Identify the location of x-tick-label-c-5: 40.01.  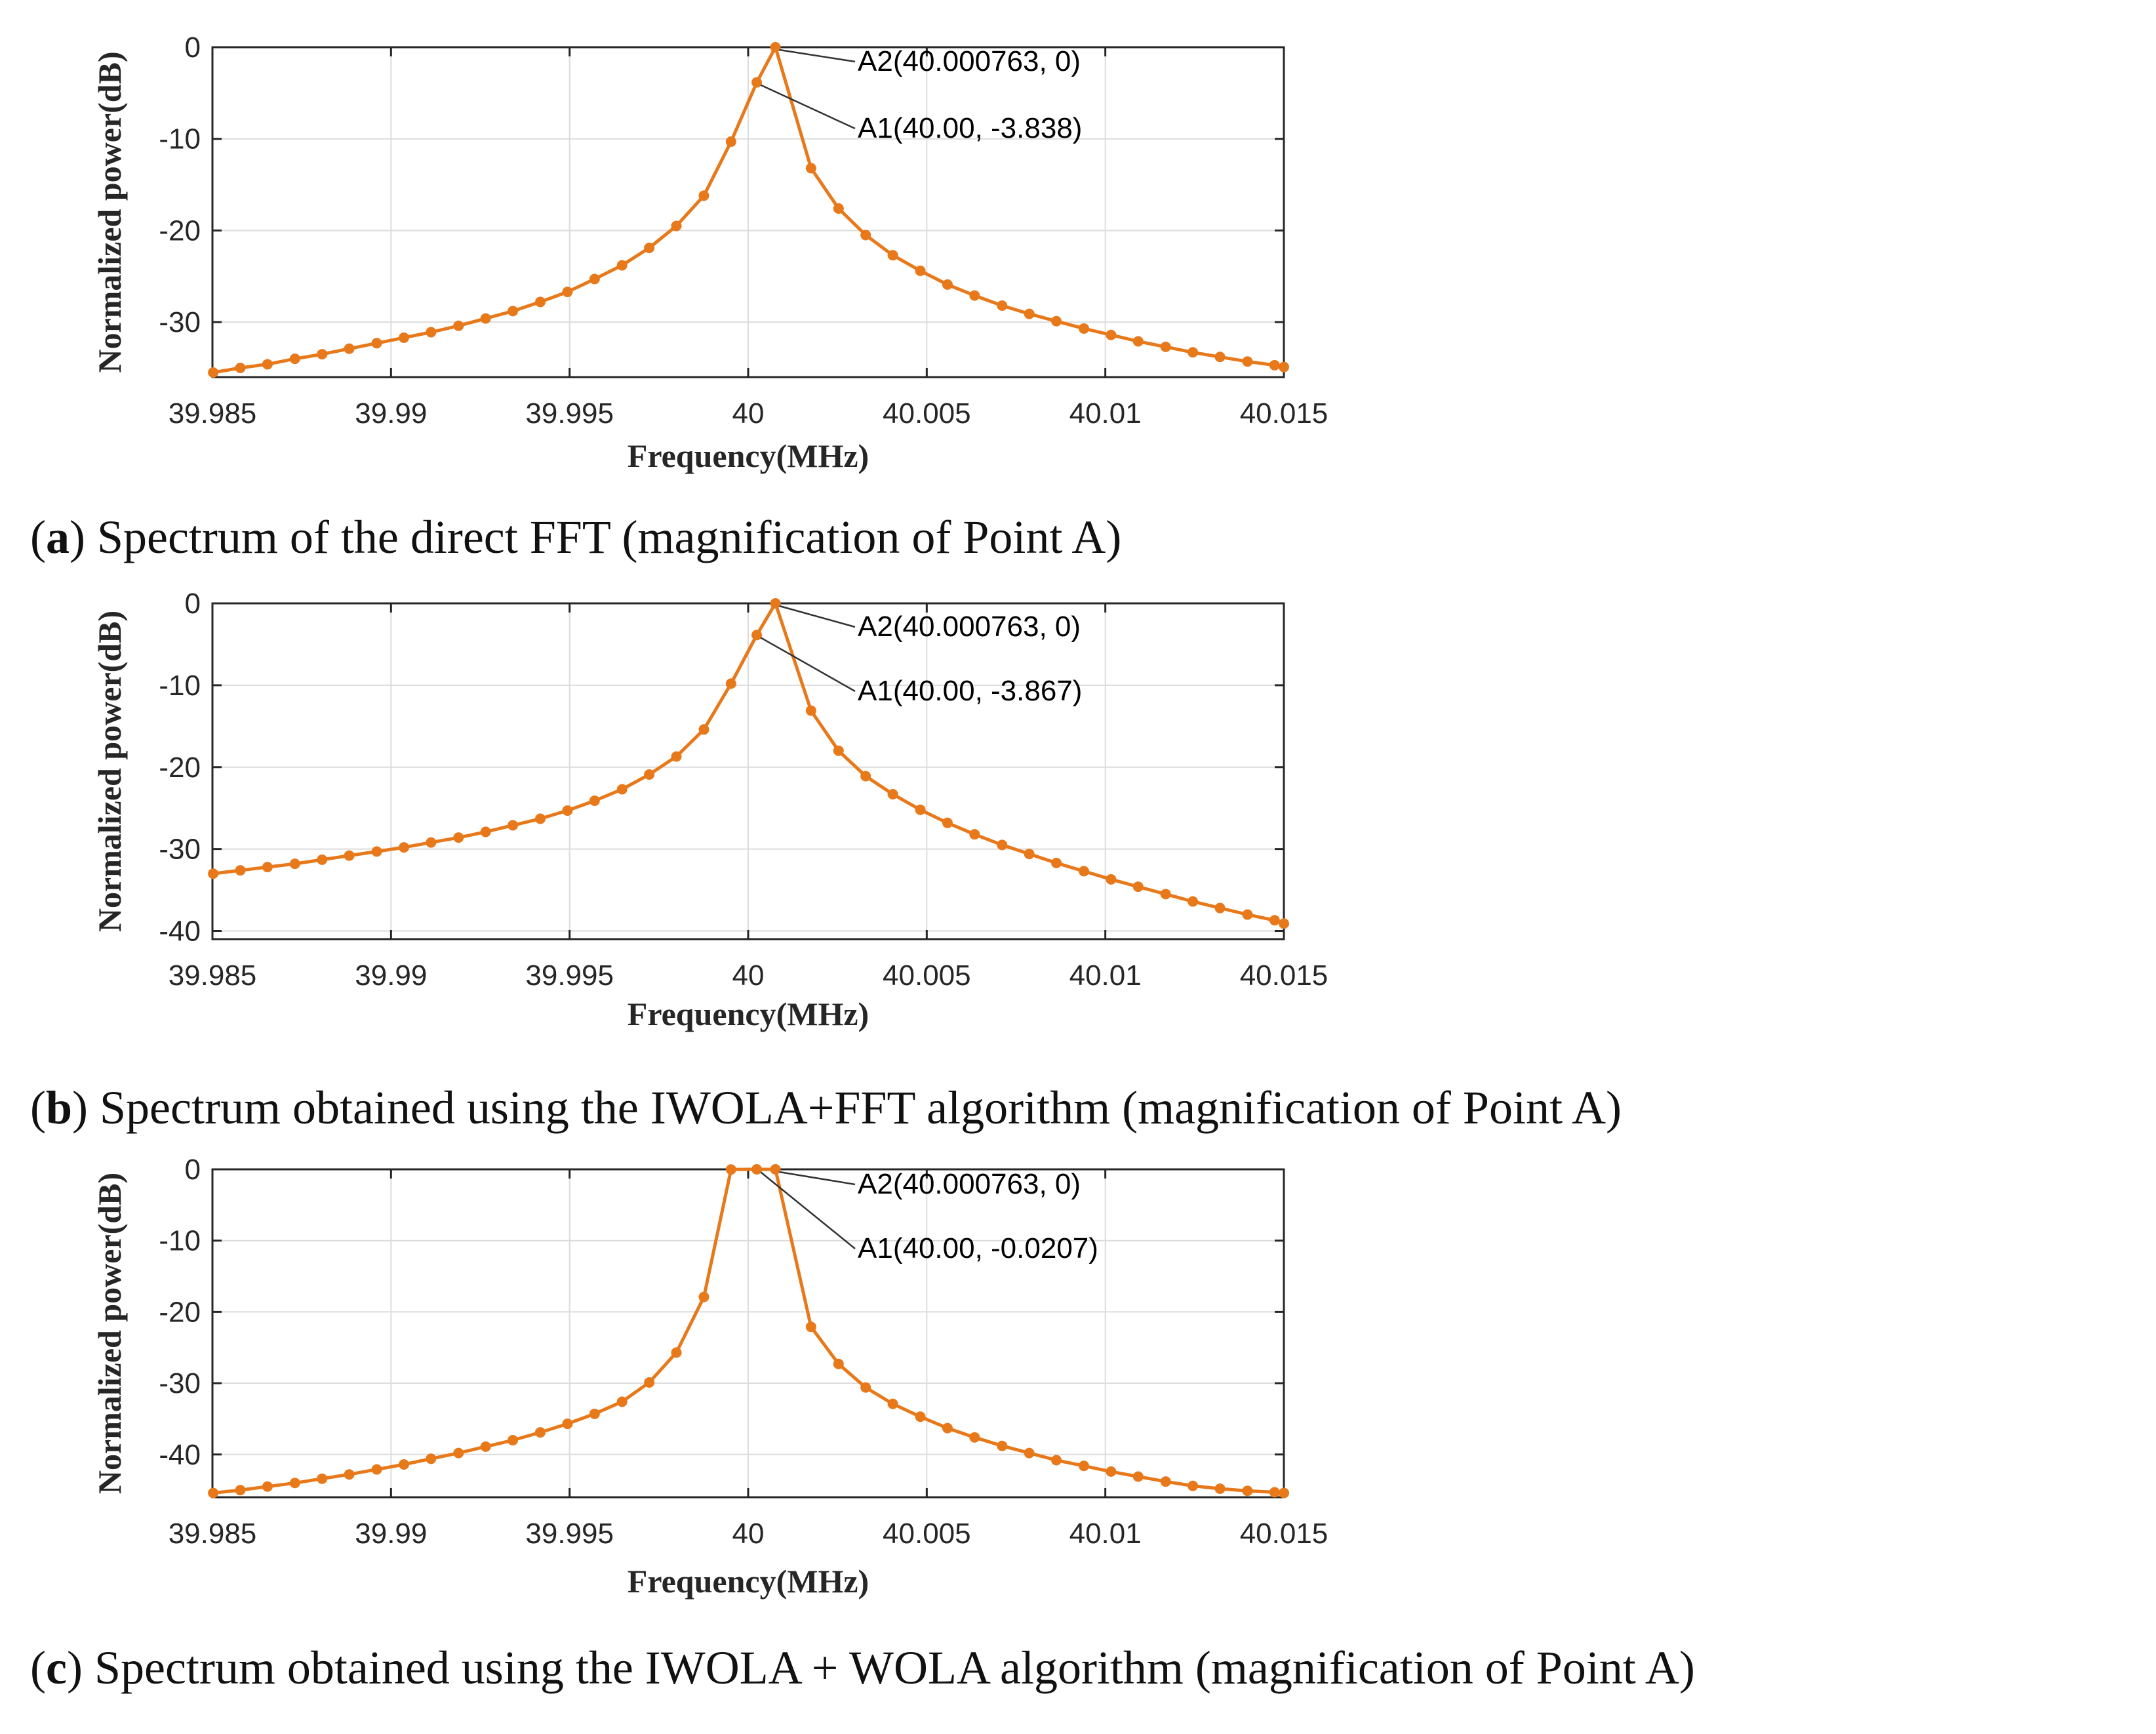
(1105, 1534).